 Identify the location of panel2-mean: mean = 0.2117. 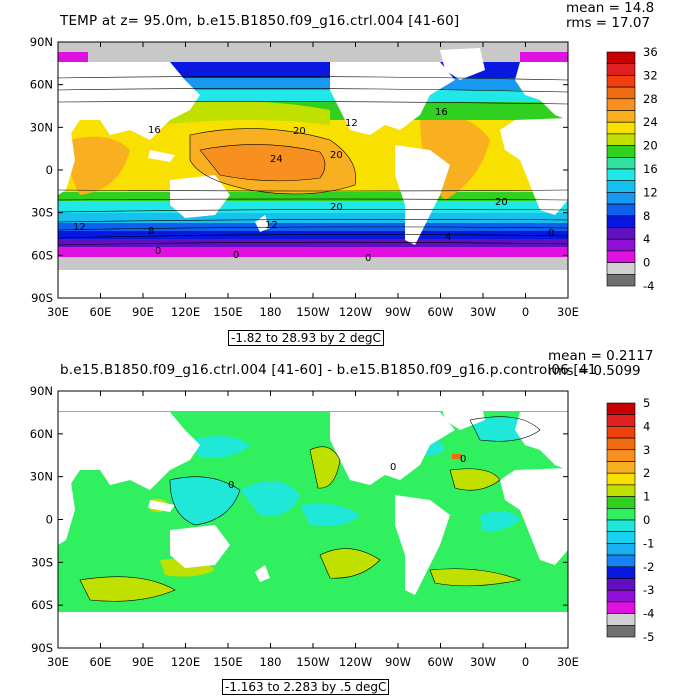
(601, 356).